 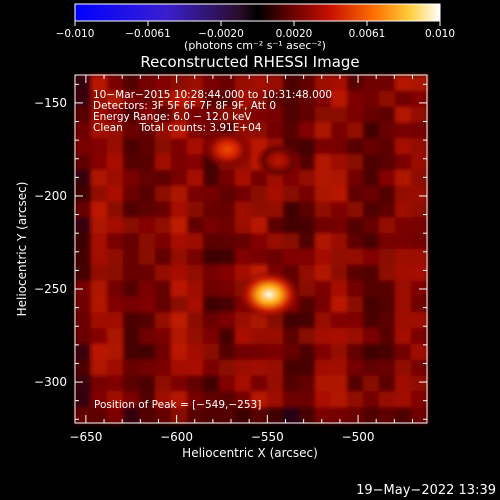 I want to click on colorbar-tick-label: 0.0020, so click(x=294, y=34).